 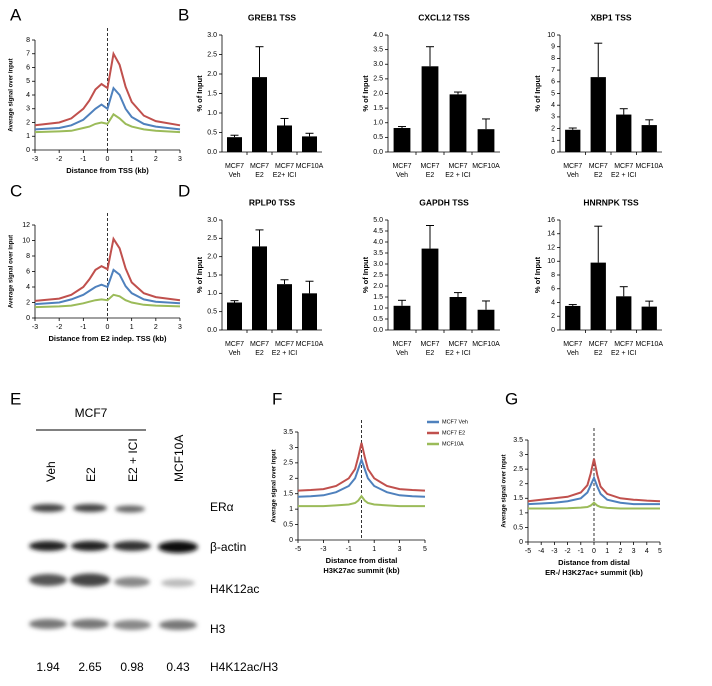 What do you see at coordinates (553, 47) in the screenshot?
I see `y-tick-label: 9` at bounding box center [553, 47].